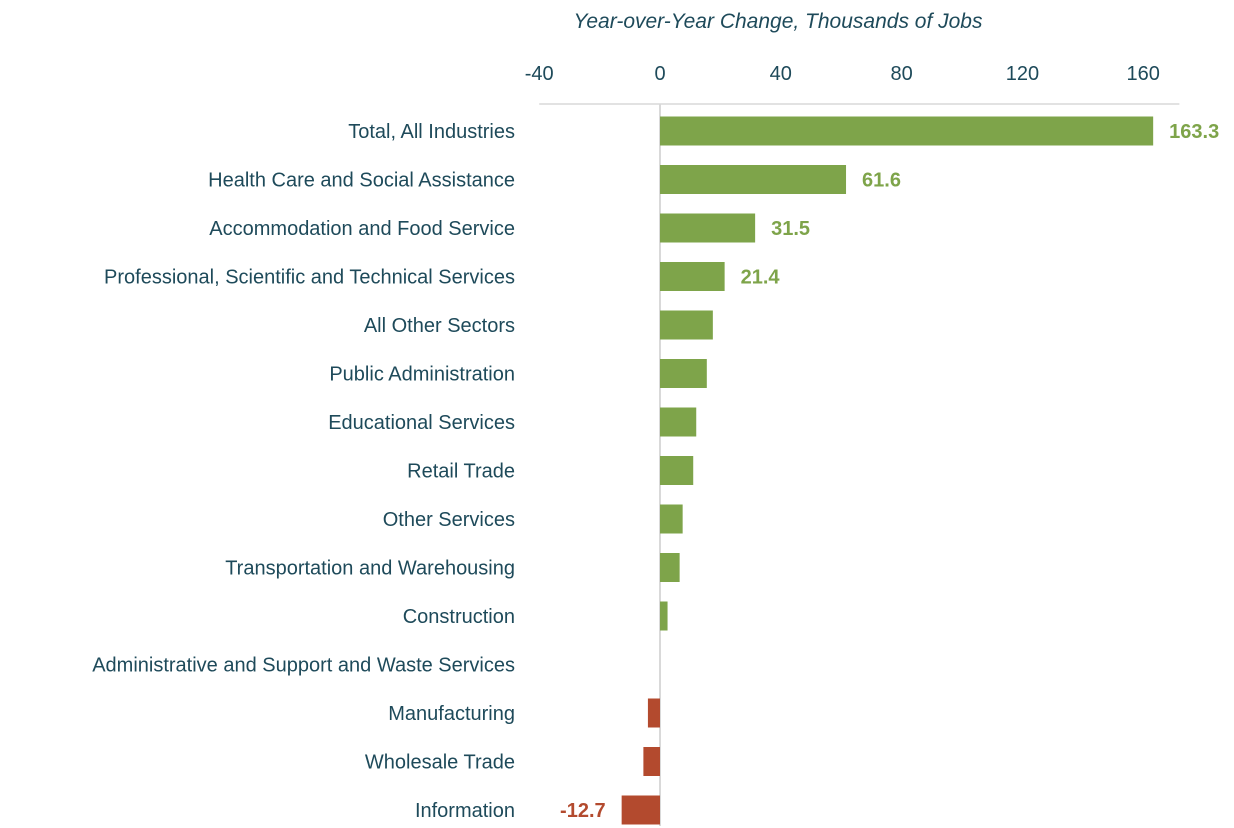 The width and height of the screenshot is (1234, 828). Describe the element at coordinates (431, 132) in the screenshot. I see `category-label: Total, All Industries` at that location.